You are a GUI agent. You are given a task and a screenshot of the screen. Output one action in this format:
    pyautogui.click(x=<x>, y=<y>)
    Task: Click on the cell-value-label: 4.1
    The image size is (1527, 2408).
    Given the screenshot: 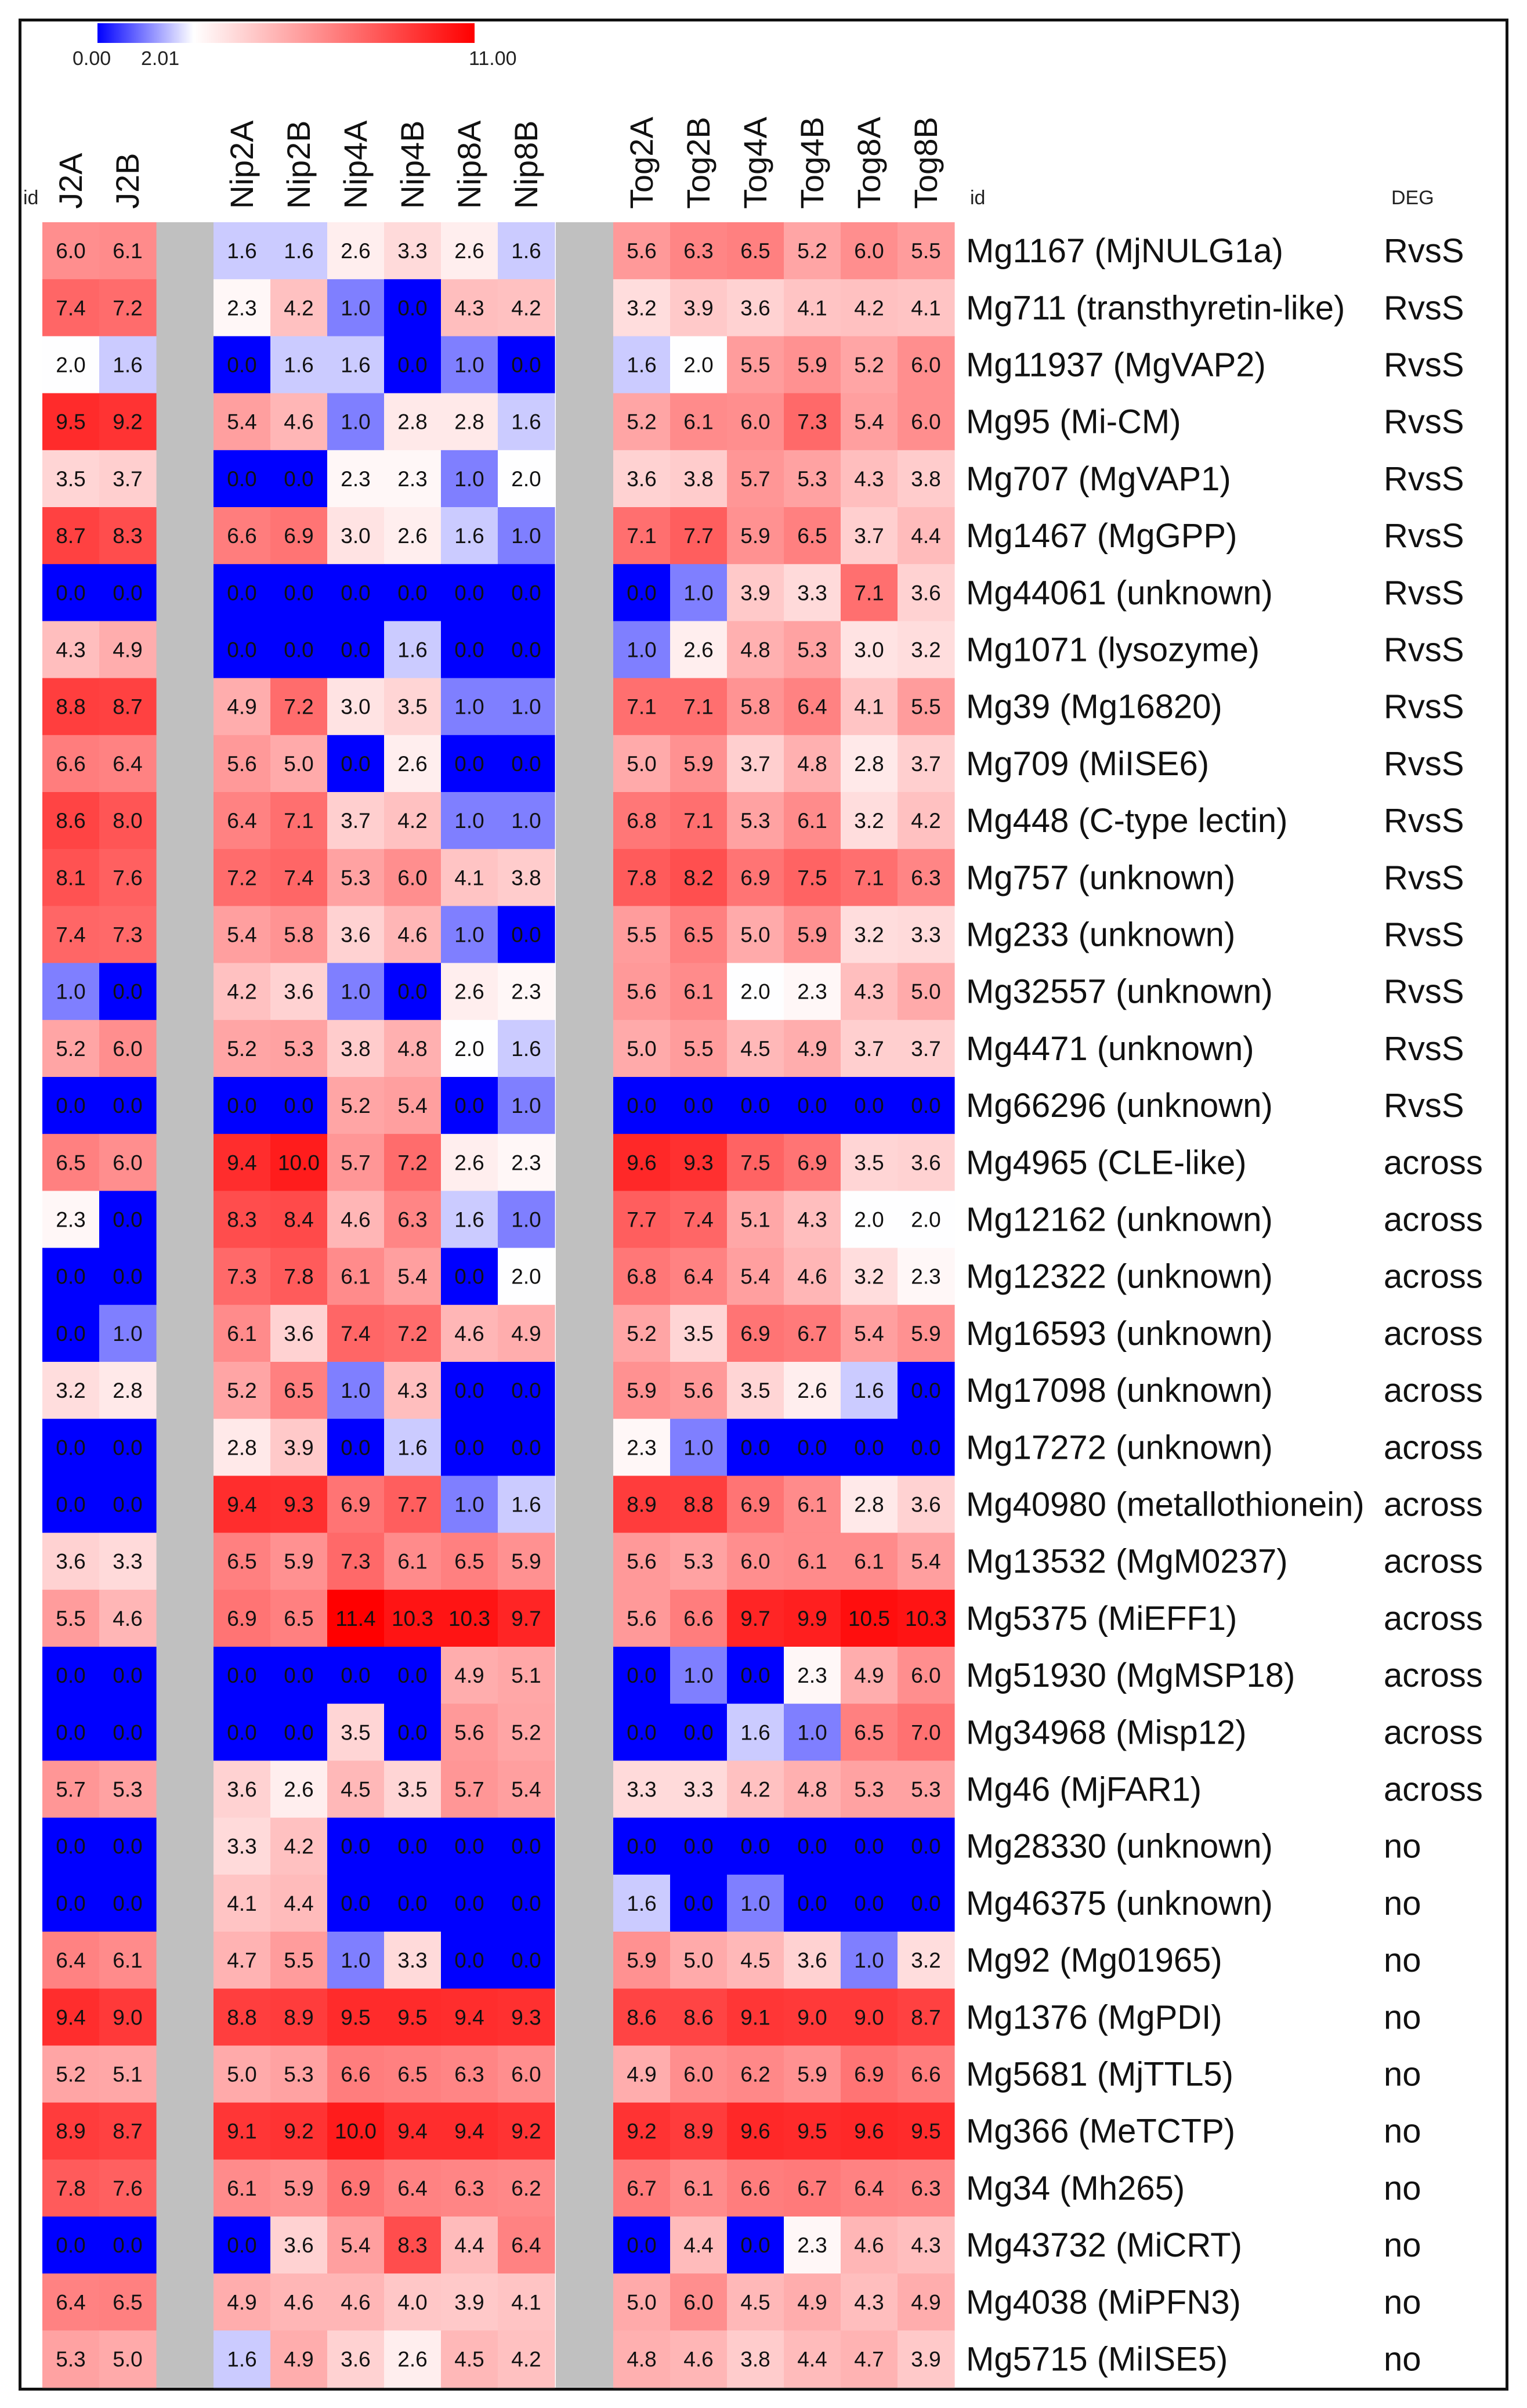 What is the action you would take?
    pyautogui.click(x=526, y=2302)
    